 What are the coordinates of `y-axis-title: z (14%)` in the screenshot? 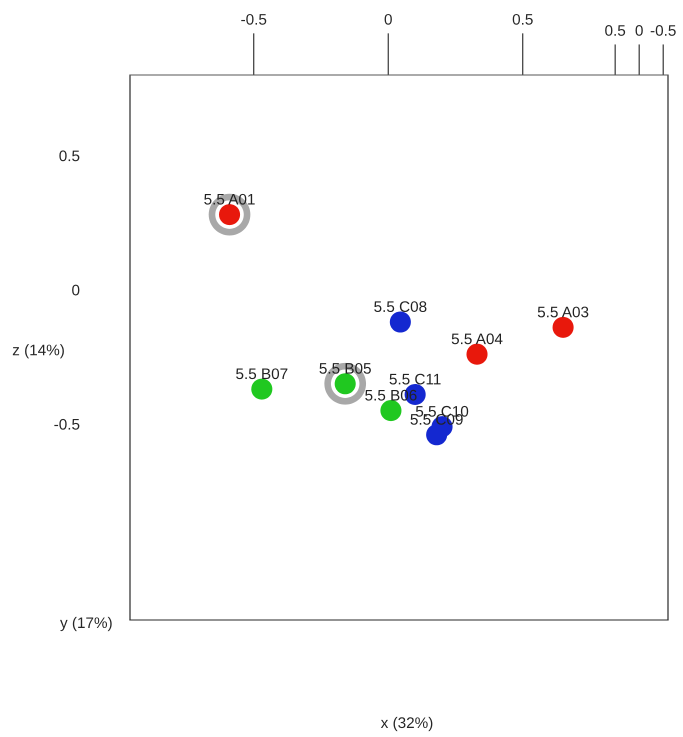 It's located at (38, 351).